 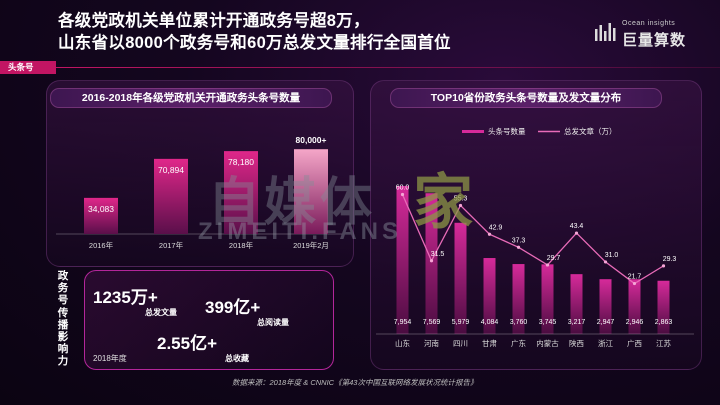 What do you see at coordinates (191, 98) in the screenshot?
I see `left-chart-title: 2016-2018年各级党政机关开通政务头条号数量` at bounding box center [191, 98].